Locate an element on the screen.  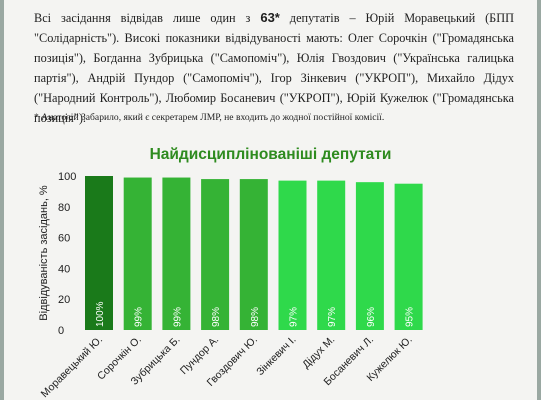
y-tick-label-0: 0 is located at coordinates (61, 331).